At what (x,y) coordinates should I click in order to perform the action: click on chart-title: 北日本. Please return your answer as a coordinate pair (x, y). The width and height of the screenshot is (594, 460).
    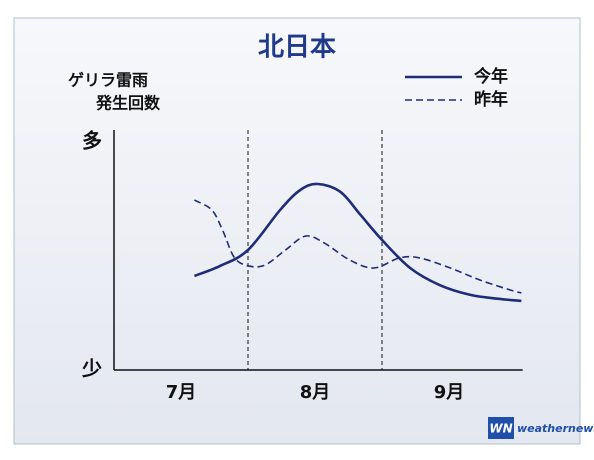
    Looking at the image, I should click on (297, 48).